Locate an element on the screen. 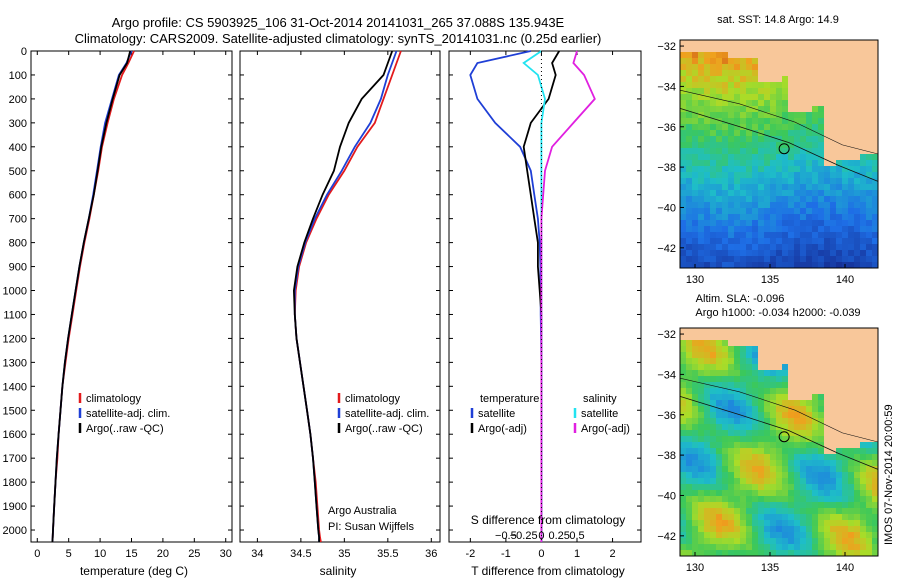  sst-map-panel: 130 135 140−32−34−36−38−40−42 is located at coordinates (768, 162).